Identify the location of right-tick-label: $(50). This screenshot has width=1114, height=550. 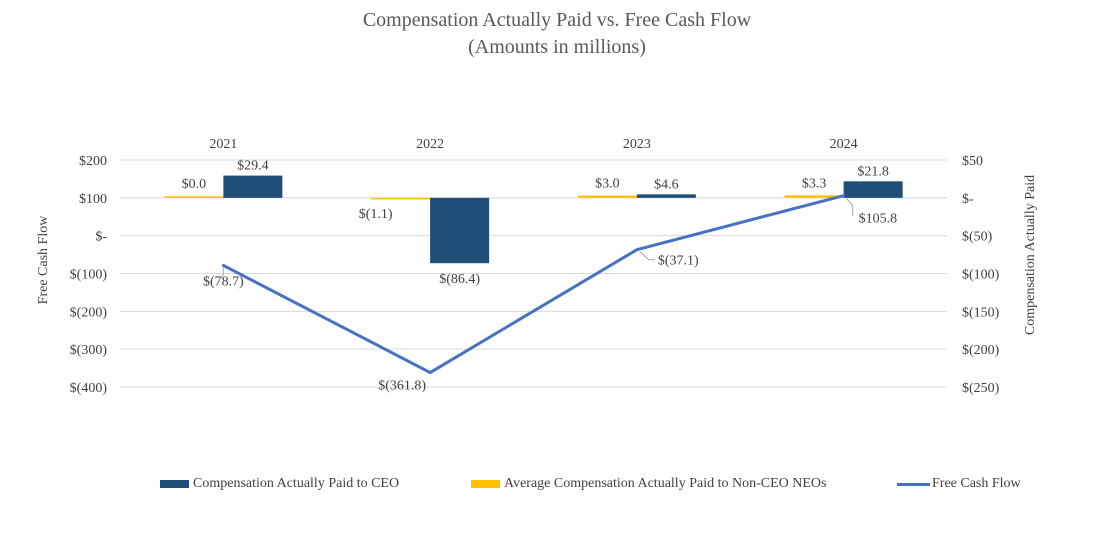
(977, 237).